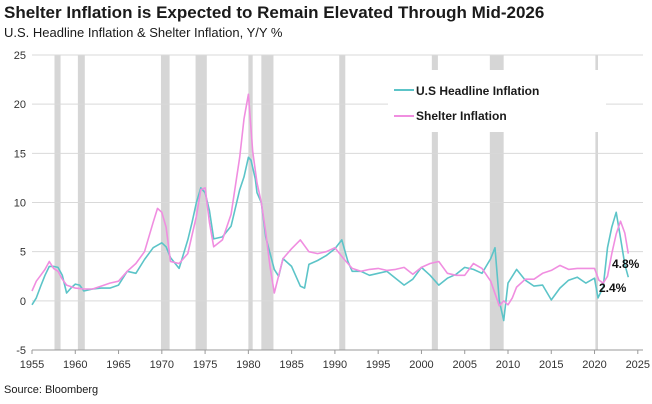 This screenshot has height=404, width=652. Describe the element at coordinates (477, 91) in the screenshot. I see `legend-label-headline: U.S Headline Inflation` at that location.